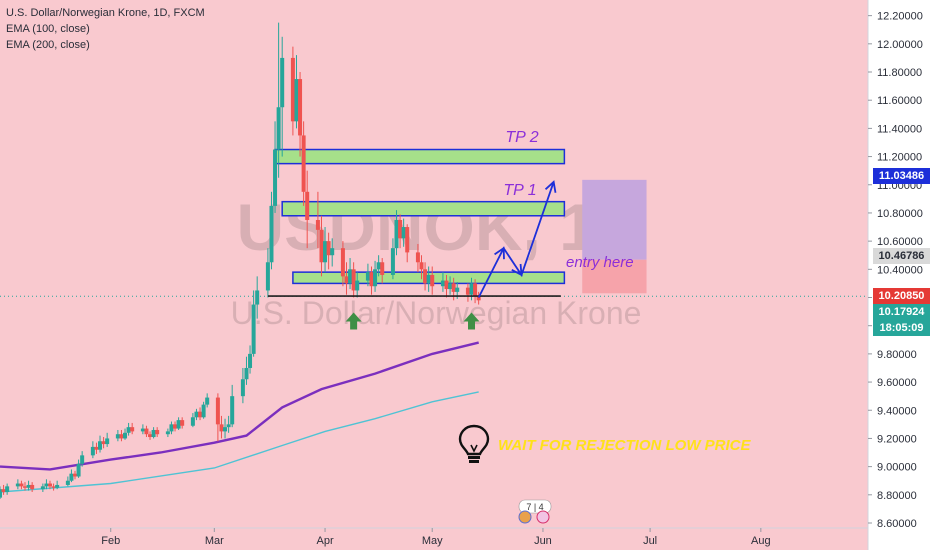 The image size is (932, 555). What do you see at coordinates (901, 256) in the screenshot?
I see `price-tag-entry: 10.46786` at bounding box center [901, 256].